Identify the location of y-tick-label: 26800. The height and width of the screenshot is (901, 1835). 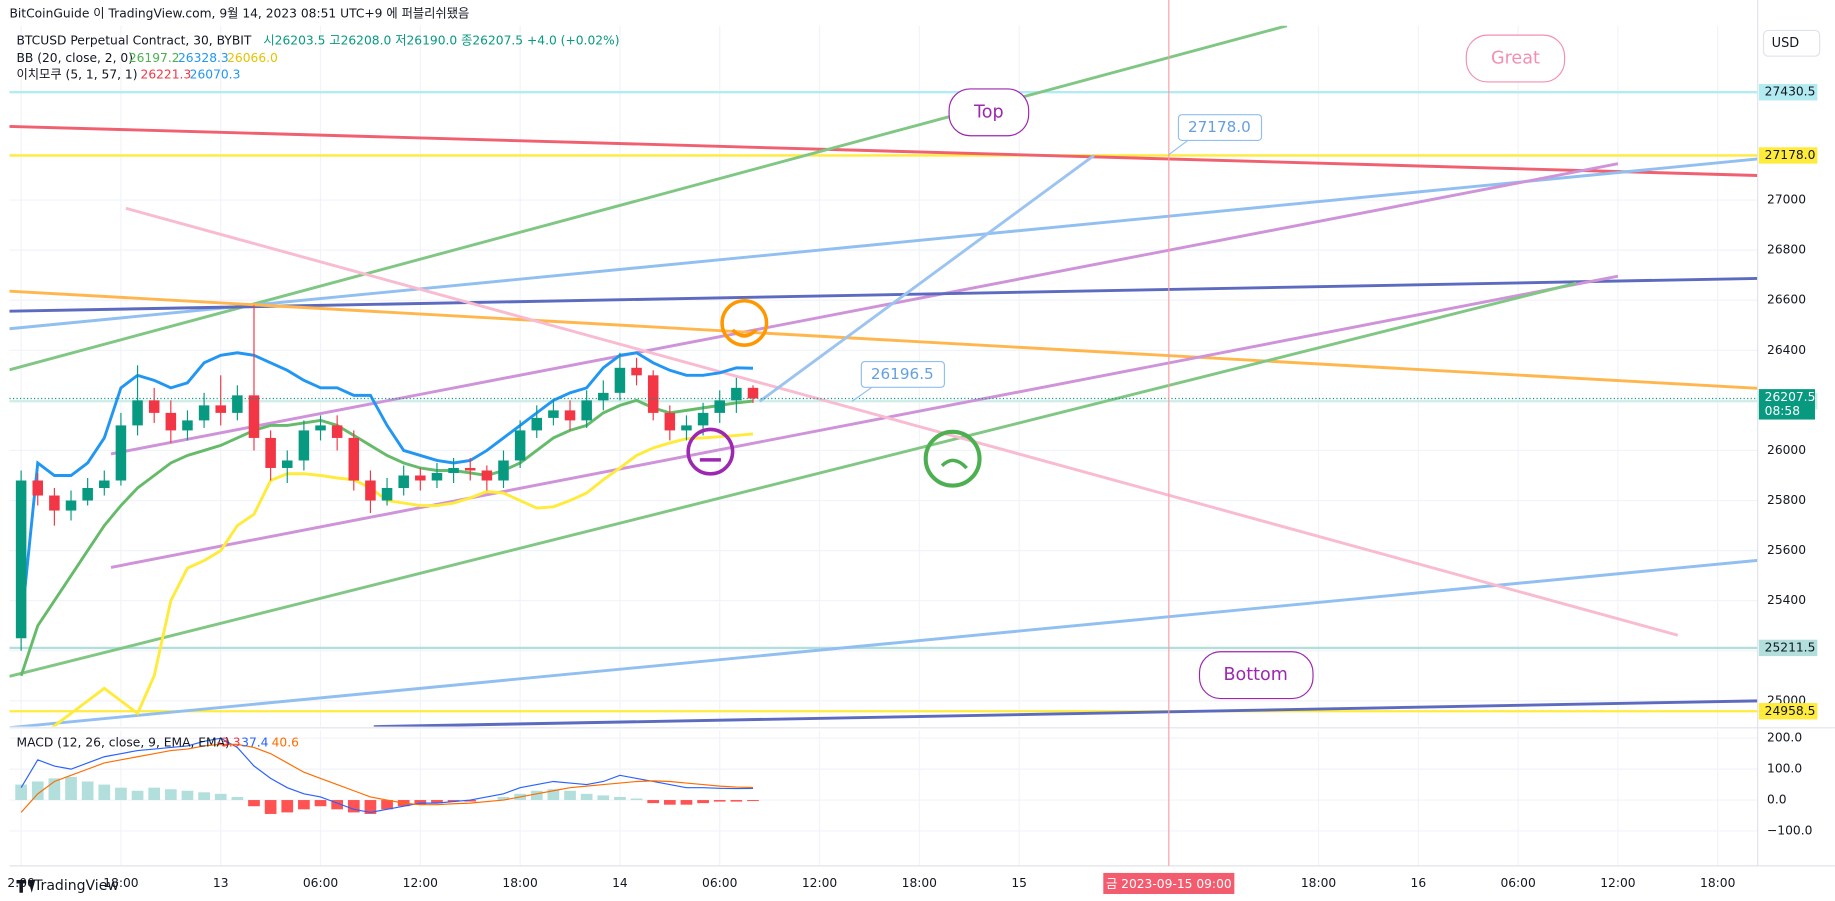
(1786, 250).